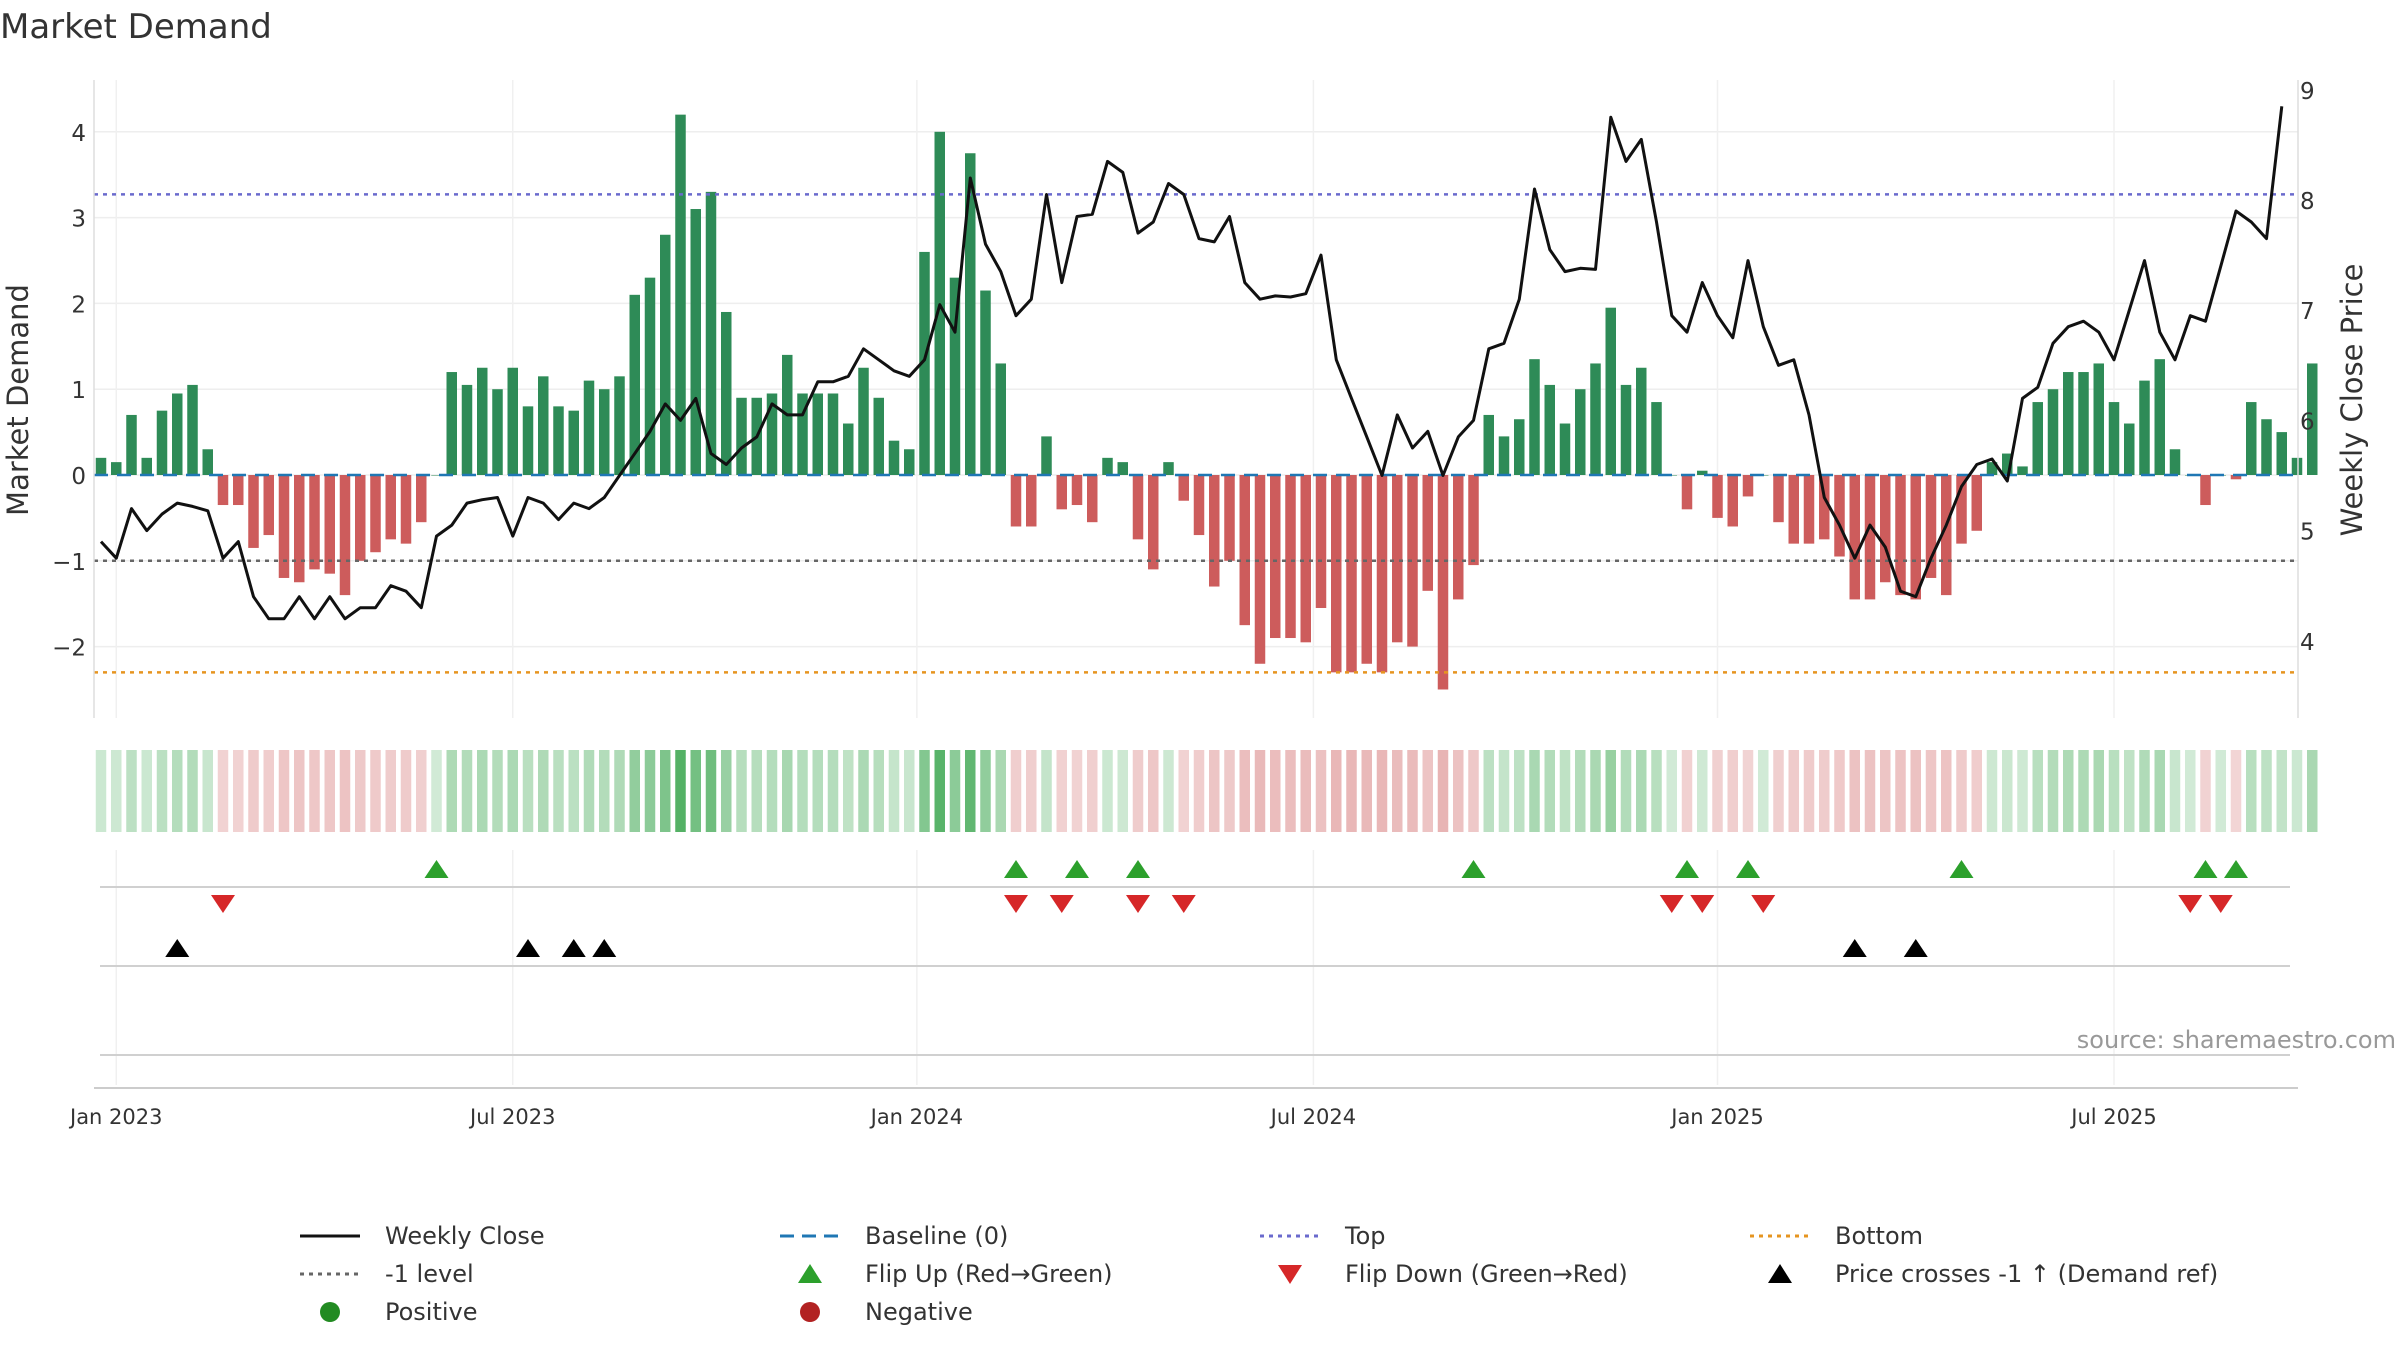  Describe the element at coordinates (2307, 643) in the screenshot. I see `y-tick-right: 4` at that location.